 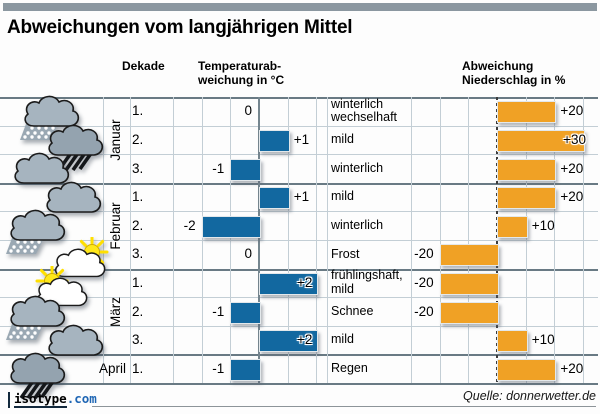 What do you see at coordinates (514, 73) in the screenshot?
I see `column-header-precipitation: Abweichung Niederschlag in %` at bounding box center [514, 73].